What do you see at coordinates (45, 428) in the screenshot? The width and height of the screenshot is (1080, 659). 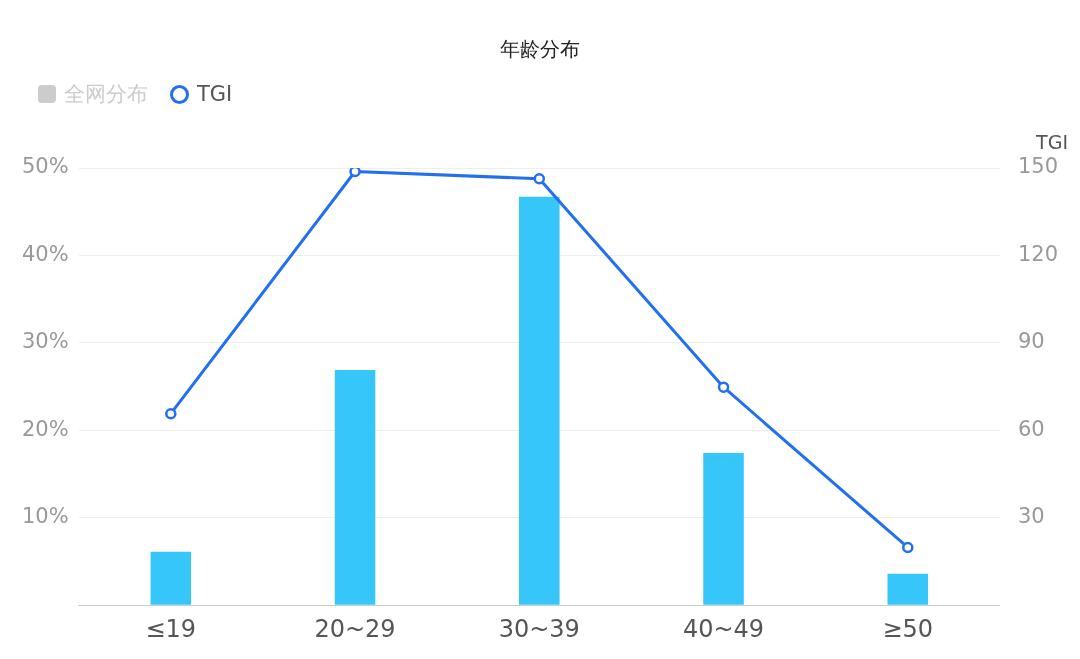 I see `y-tick-label: 20%` at bounding box center [45, 428].